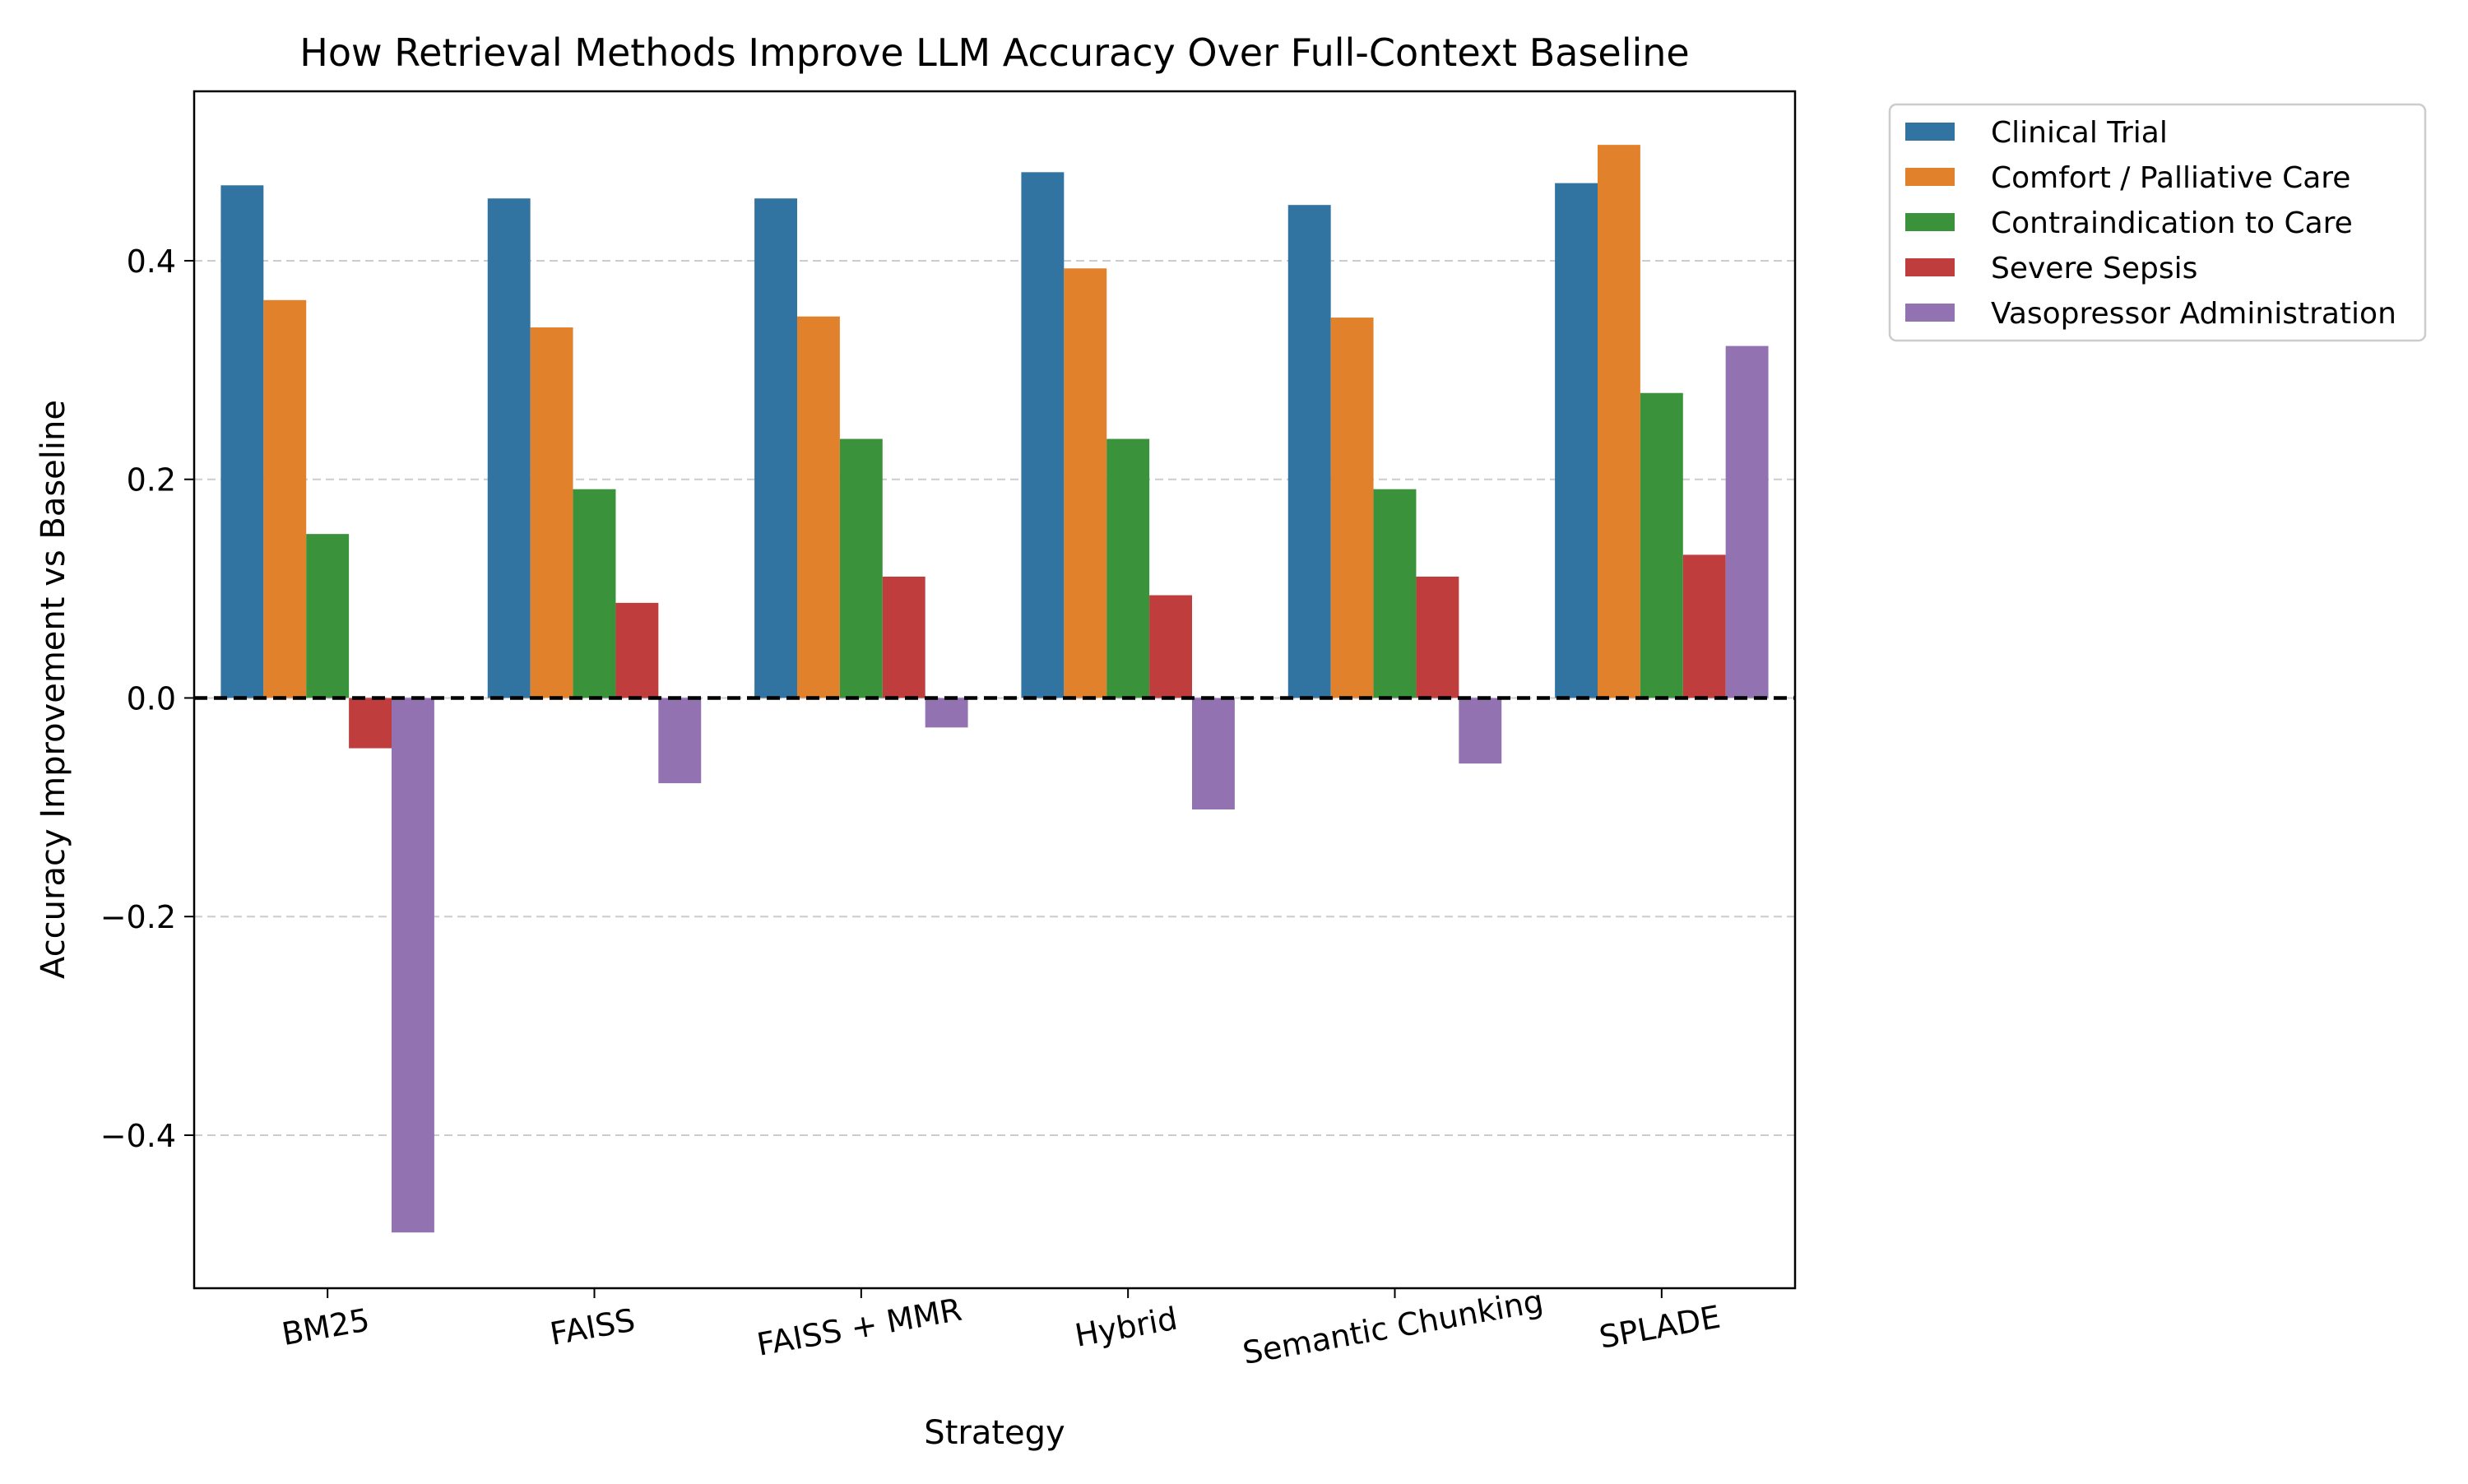 The height and width of the screenshot is (1484, 2468). I want to click on legend-label: Severe Sepsis, so click(2094, 268).